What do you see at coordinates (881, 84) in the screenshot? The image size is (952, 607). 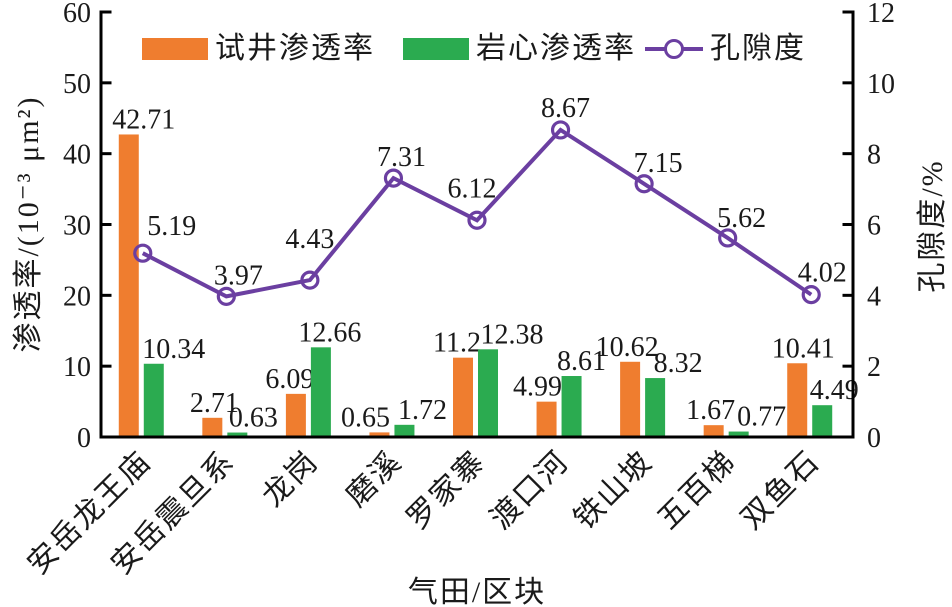 I see `right-tick-label-10: 10` at bounding box center [881, 84].